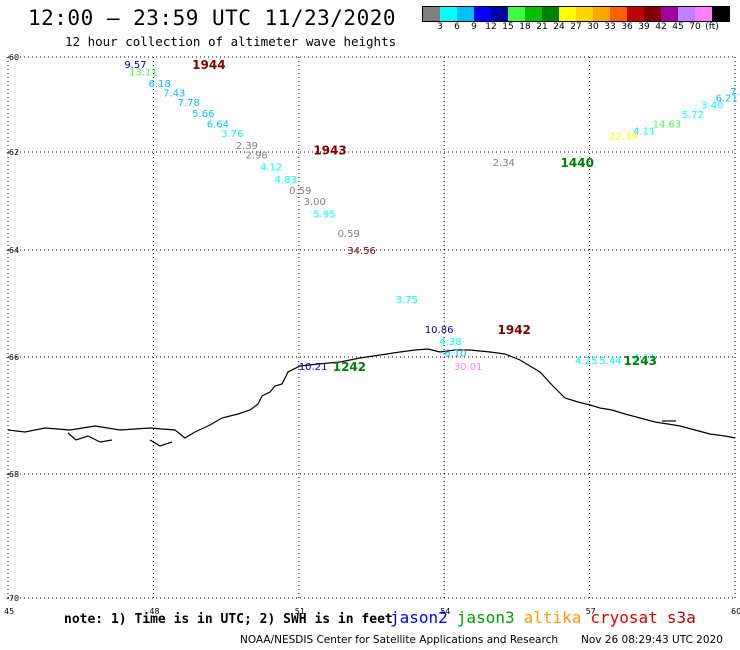 This screenshot has width=740, height=650. I want to click on longitude-label: 51, so click(300, 611).